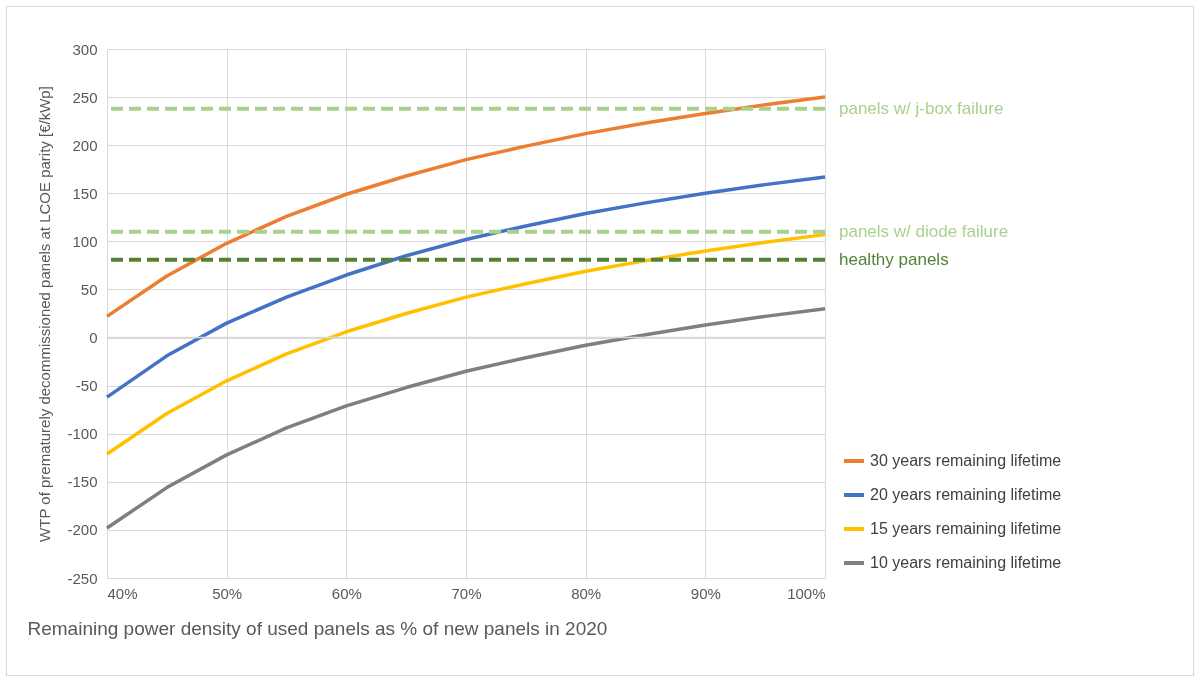  Describe the element at coordinates (894, 259) in the screenshot. I see `ref-line-label: healthy panels` at that location.